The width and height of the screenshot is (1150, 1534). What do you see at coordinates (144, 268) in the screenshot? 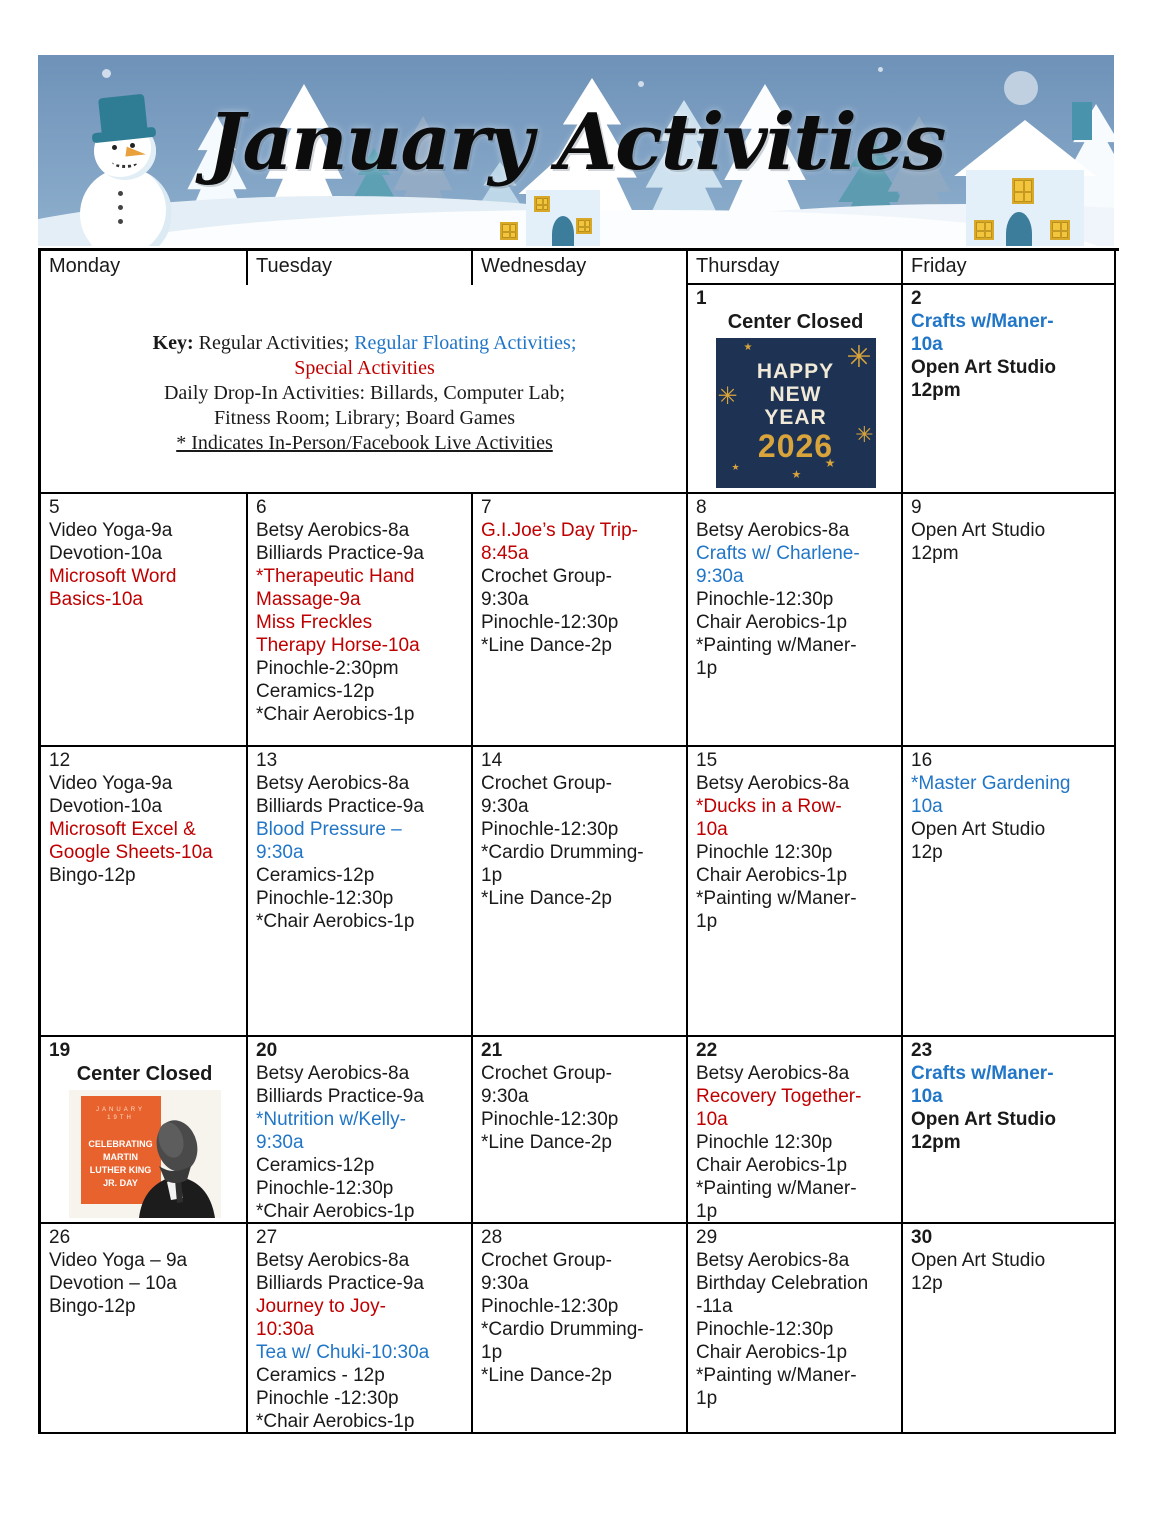
I see `header-monday: Monday` at bounding box center [144, 268].